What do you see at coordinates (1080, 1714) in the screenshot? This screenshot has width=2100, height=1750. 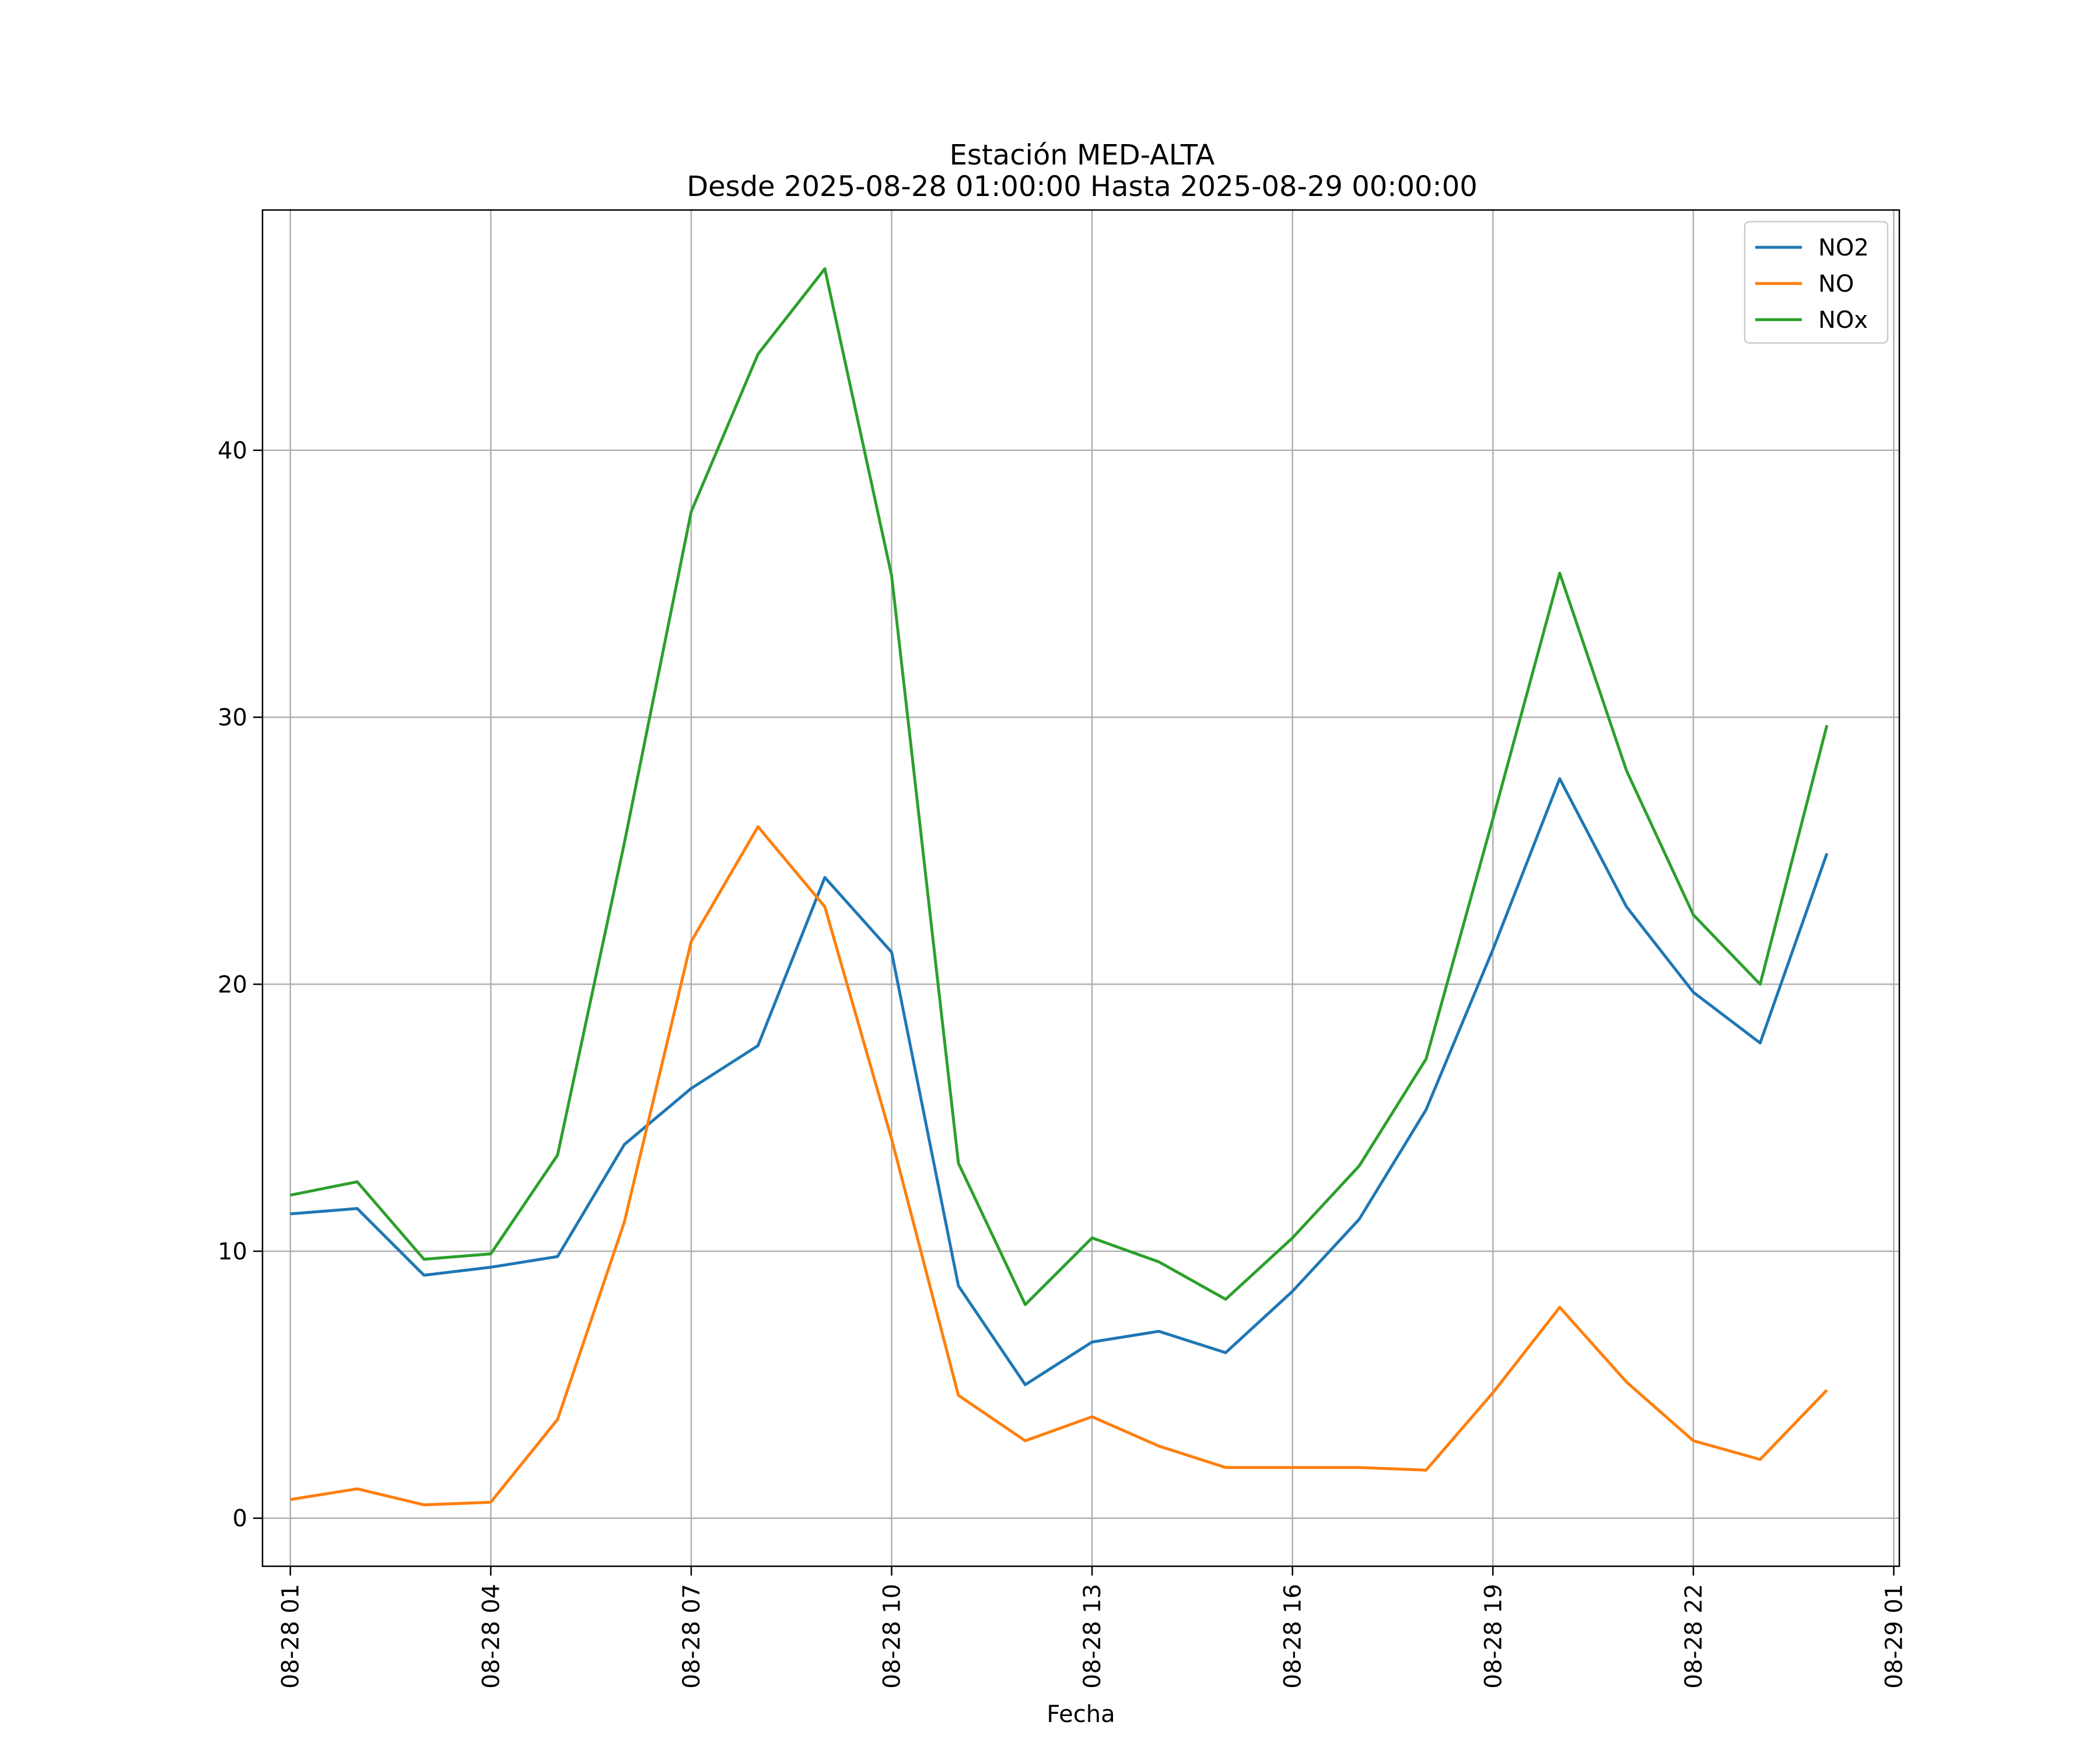 I see `x-axis-label: Fecha` at bounding box center [1080, 1714].